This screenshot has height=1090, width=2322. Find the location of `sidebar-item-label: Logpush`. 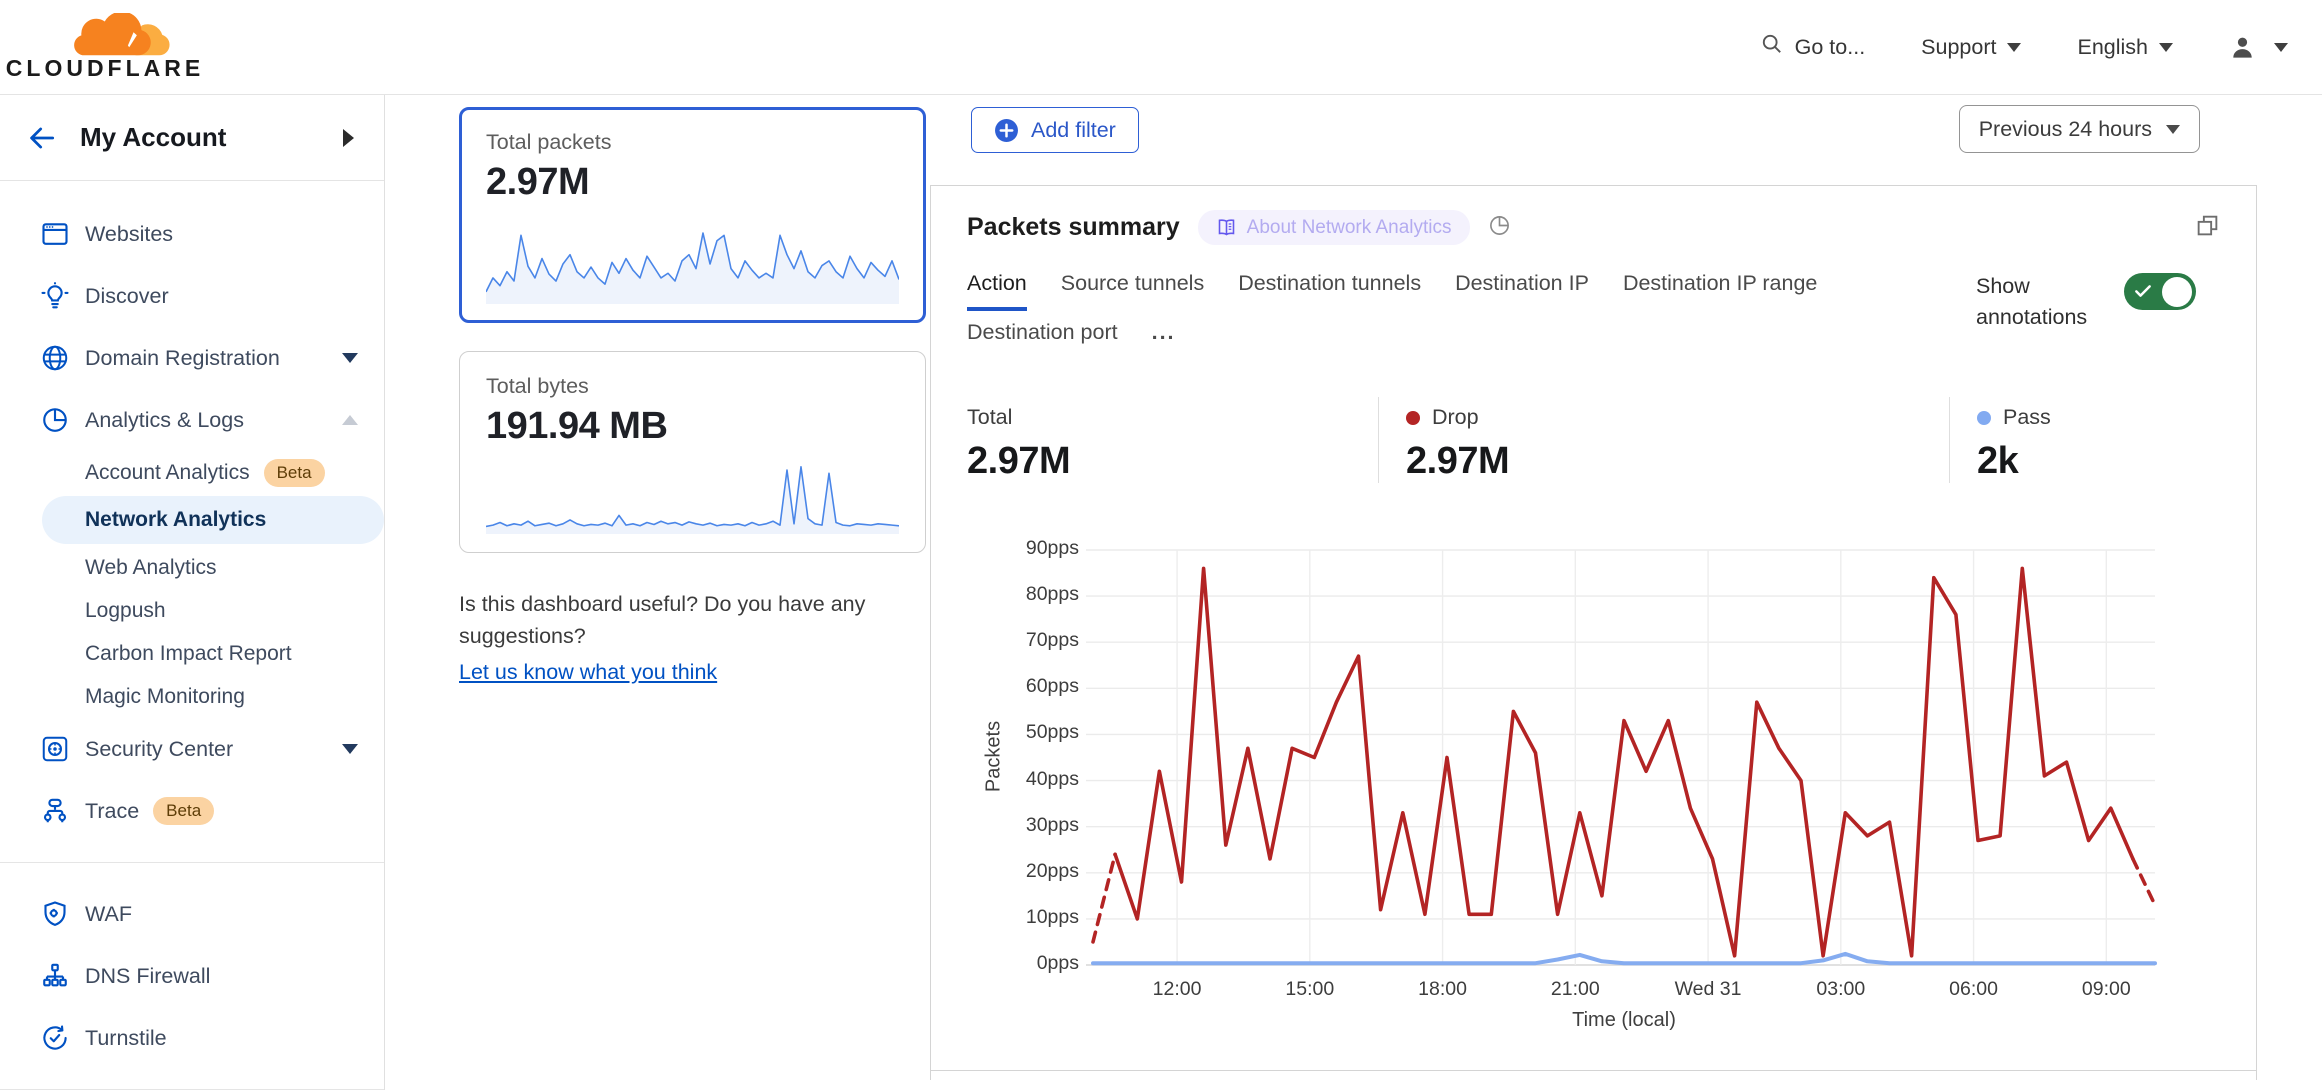

sidebar-item-label: Logpush is located at coordinates (125, 610).